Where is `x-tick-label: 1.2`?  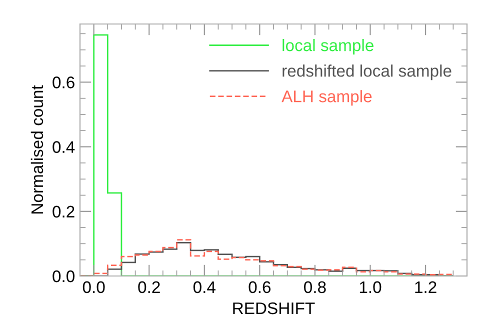
x-tick-label: 1.2 is located at coordinates (425, 287).